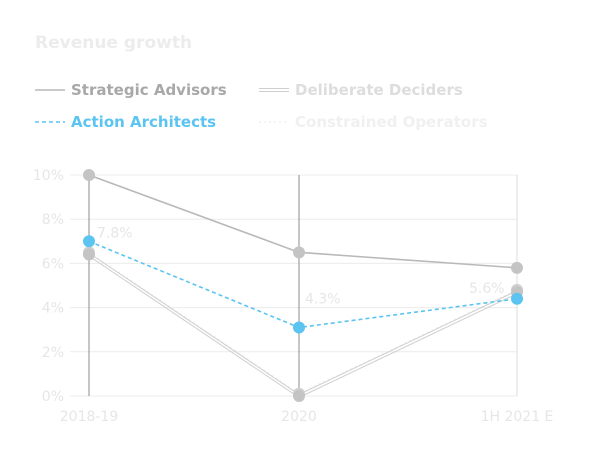  What do you see at coordinates (149, 90) in the screenshot?
I see `legend-label: Strategic Advisors` at bounding box center [149, 90].